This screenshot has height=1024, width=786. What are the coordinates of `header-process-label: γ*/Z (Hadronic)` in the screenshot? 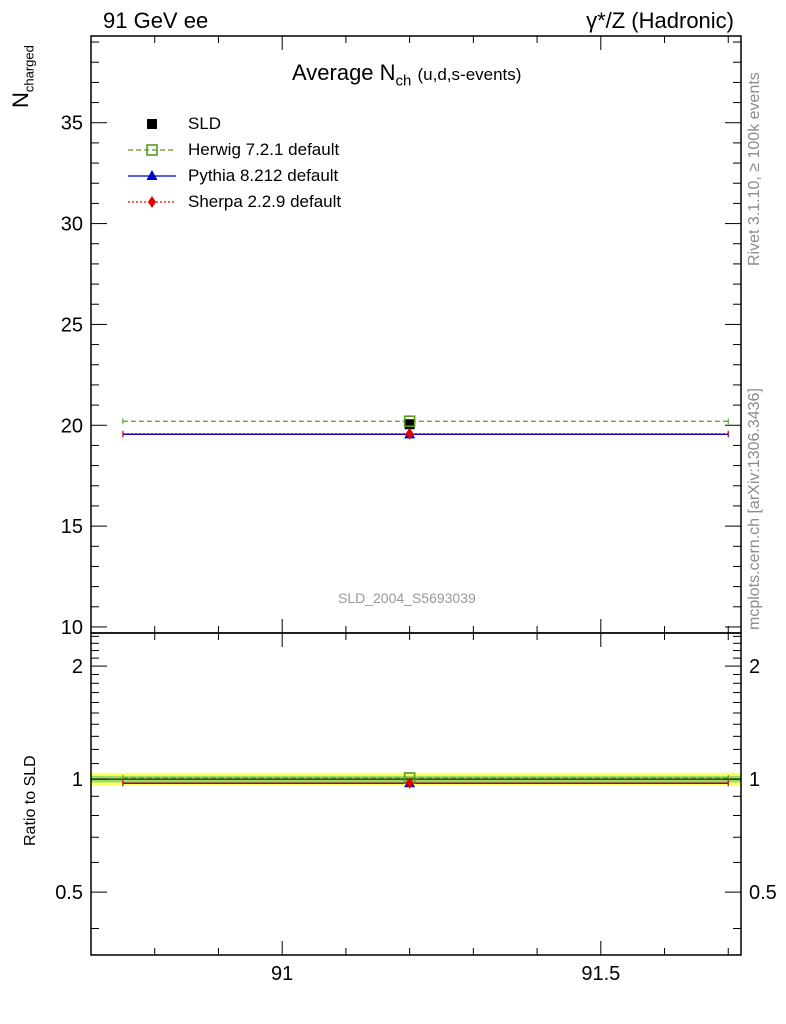 It's located at (660, 20).